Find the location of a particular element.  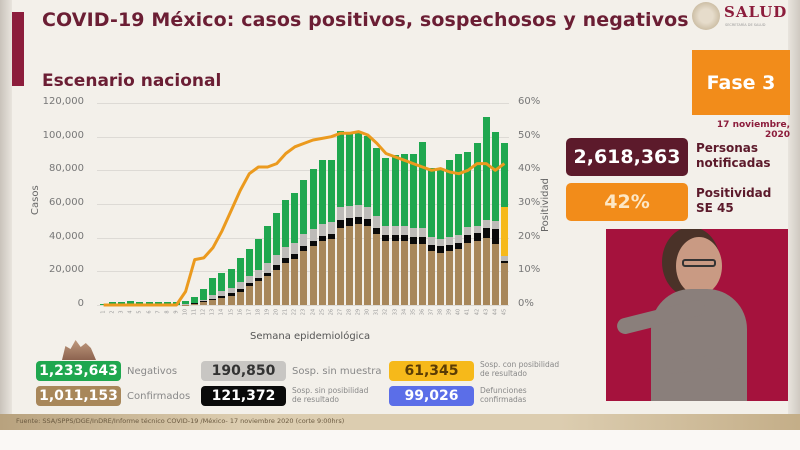

y-tick-right: 20% is located at coordinates (529, 236).